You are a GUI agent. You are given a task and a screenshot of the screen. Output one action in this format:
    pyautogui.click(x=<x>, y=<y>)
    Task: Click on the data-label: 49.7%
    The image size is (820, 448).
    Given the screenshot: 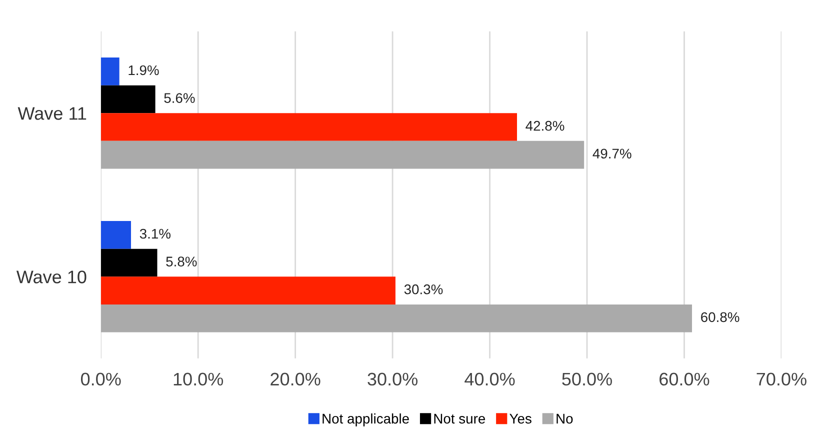 What is the action you would take?
    pyautogui.click(x=612, y=153)
    